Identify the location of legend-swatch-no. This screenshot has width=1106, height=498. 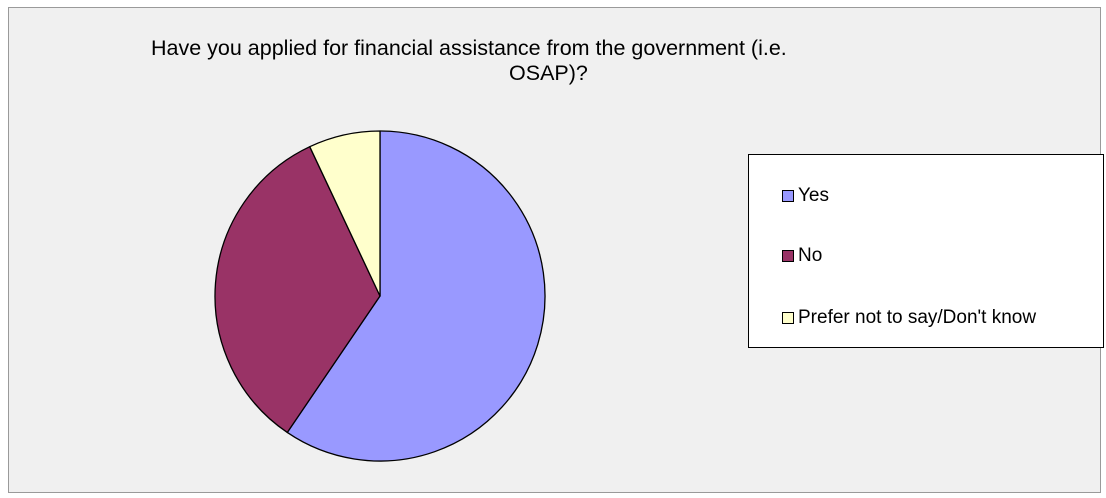
(788, 256).